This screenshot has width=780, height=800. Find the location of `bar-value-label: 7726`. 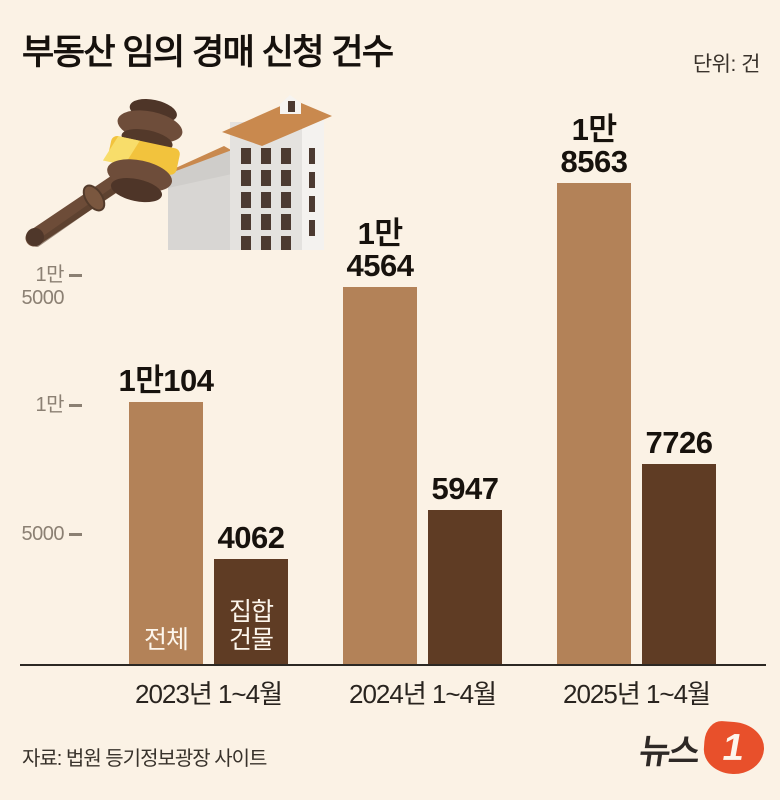

bar-value-label: 7726 is located at coordinates (679, 442).